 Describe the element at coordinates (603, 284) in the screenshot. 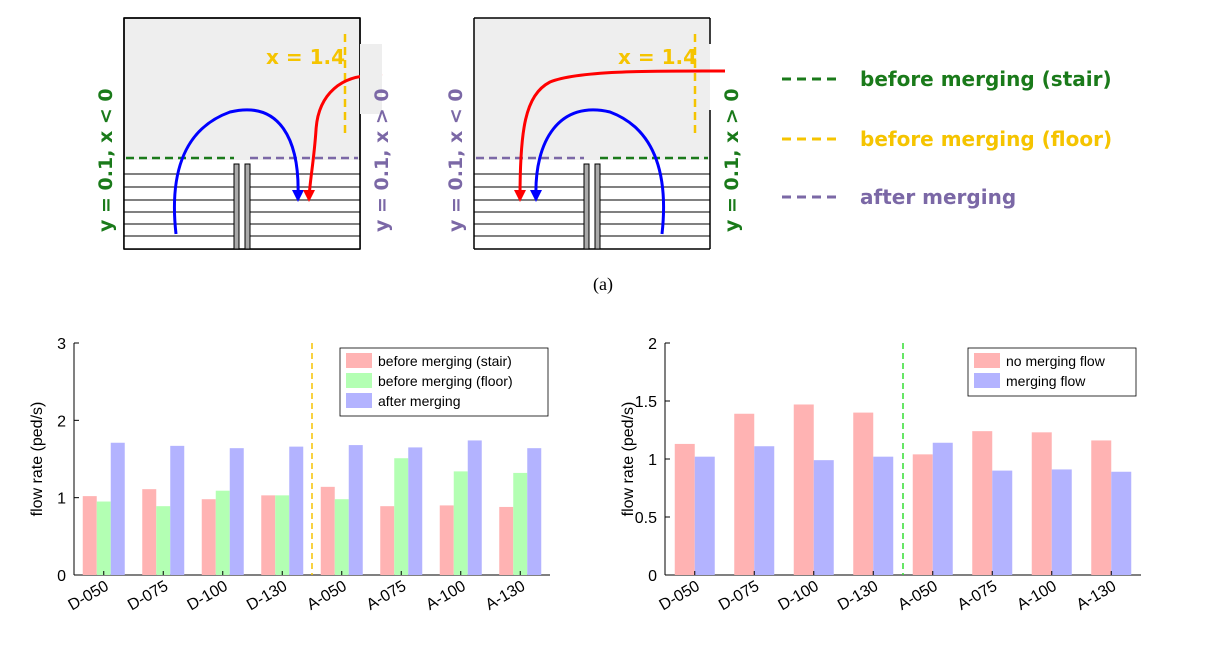

I see `caption: (a)` at that location.